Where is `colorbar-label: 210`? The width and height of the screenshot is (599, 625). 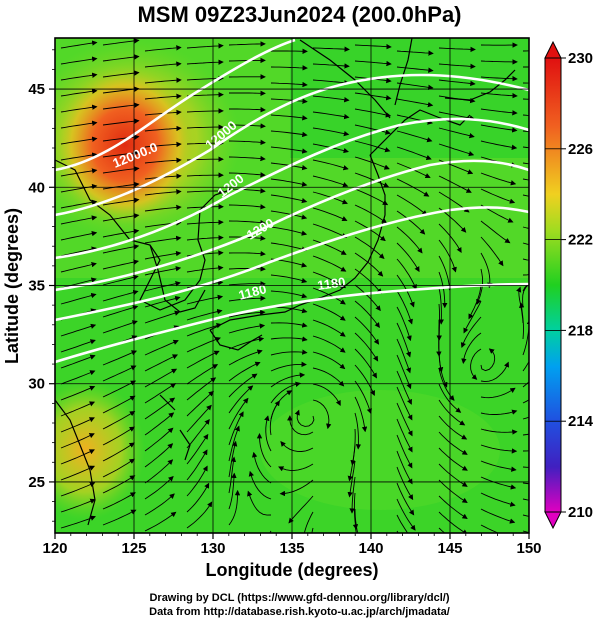
colorbar-label: 210 is located at coordinates (580, 512).